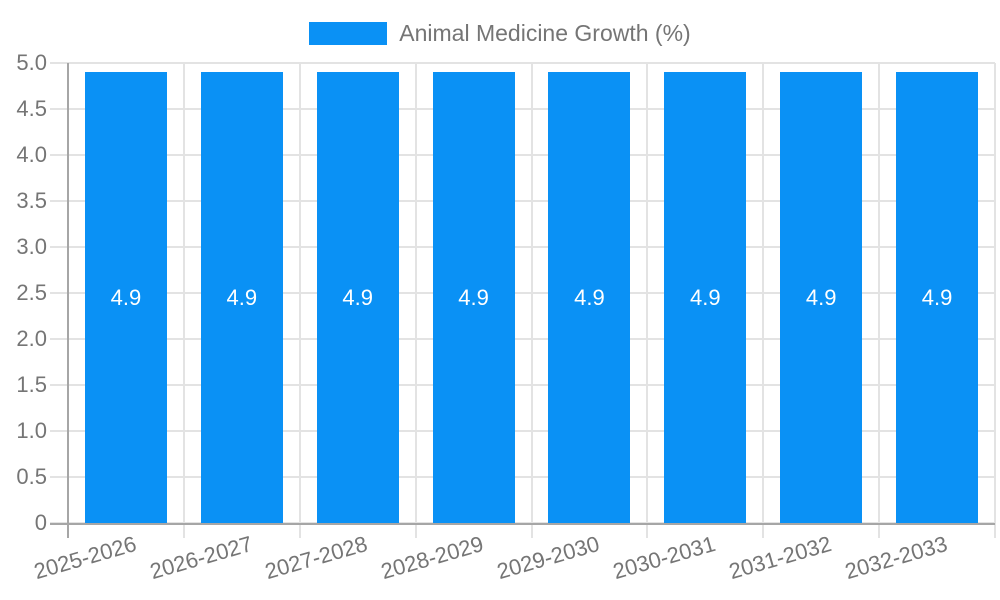  What do you see at coordinates (31, 430) in the screenshot?
I see `y-axis-tick-label: 1.0` at bounding box center [31, 430].